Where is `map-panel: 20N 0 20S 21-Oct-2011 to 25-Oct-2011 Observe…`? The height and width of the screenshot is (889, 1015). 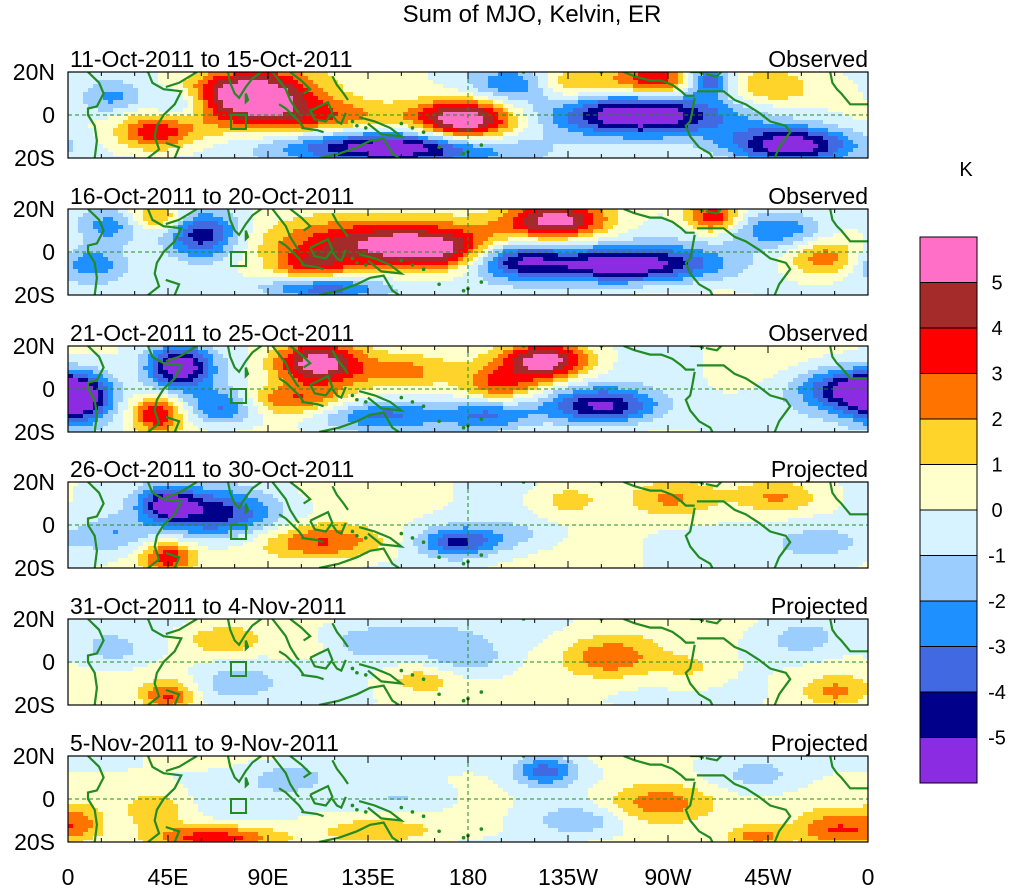
map-panel: 20N 0 20S 21-Oct-2011 to 25-Oct-2011 Observe… is located at coordinates (441, 382).